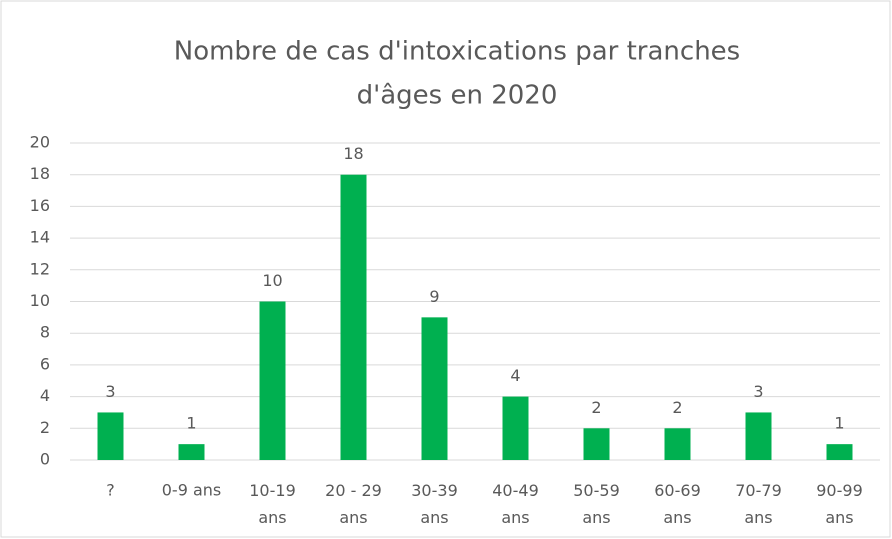 Image resolution: width=892 pixels, height=539 pixels. Describe the element at coordinates (45, 395) in the screenshot. I see `y-tick-label: 4` at that location.